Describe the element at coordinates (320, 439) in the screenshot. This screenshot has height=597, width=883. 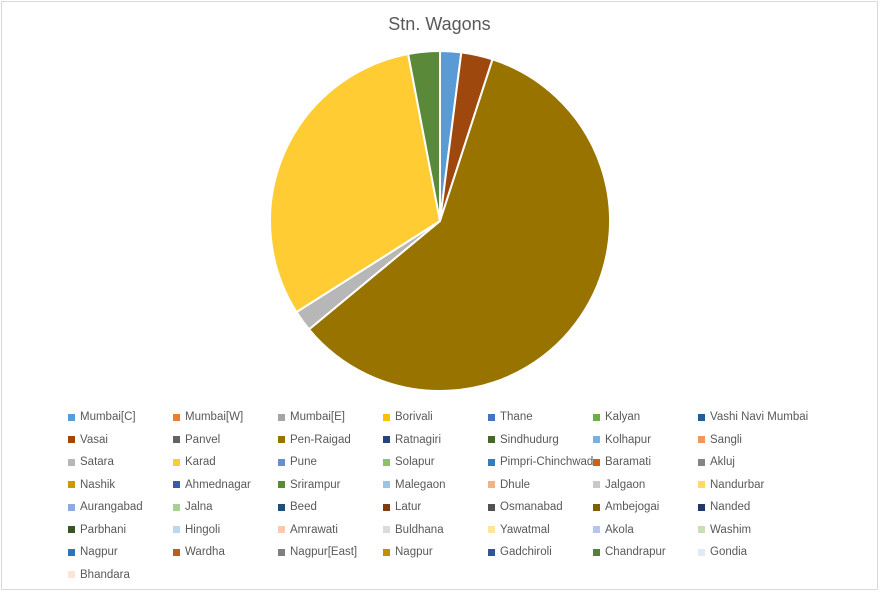
I see `legend-label: Pen-Raigad` at that location.